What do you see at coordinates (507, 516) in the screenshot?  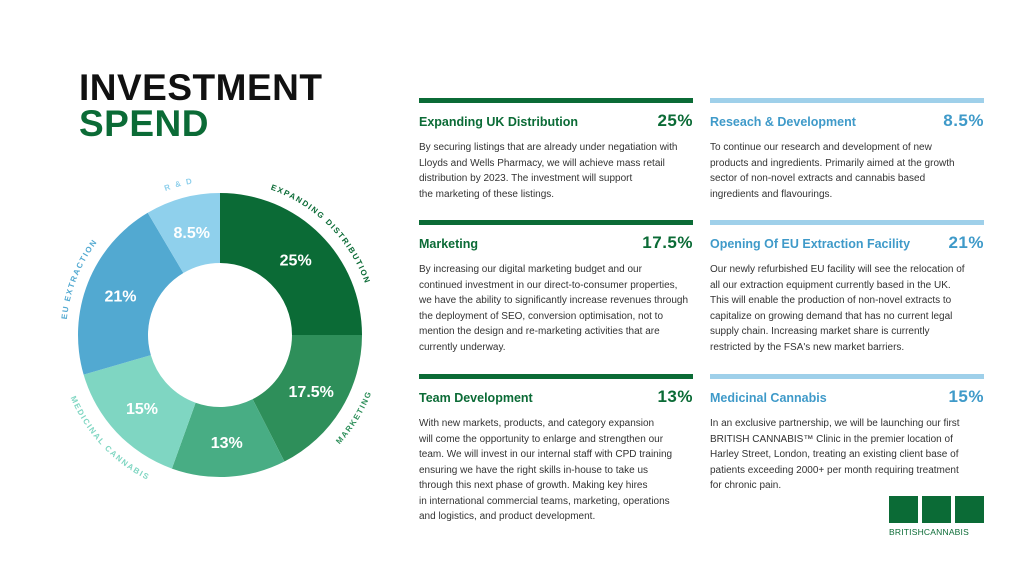 I see `section-body-line: and logistics, and product development.` at bounding box center [507, 516].